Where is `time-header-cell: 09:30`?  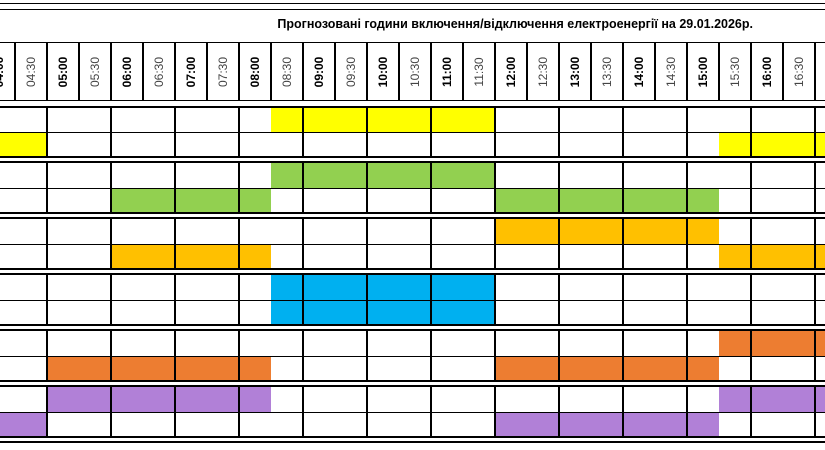 time-header-cell: 09:30 is located at coordinates (351, 71).